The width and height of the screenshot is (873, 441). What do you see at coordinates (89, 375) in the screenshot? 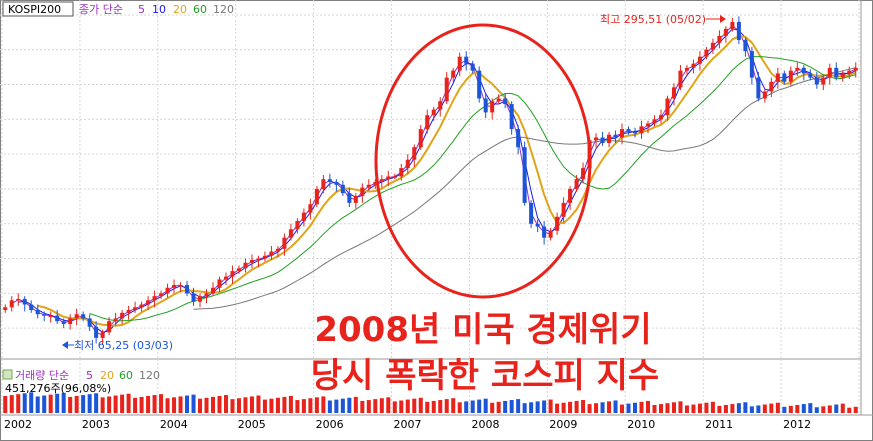
I see `volume-legend-ma5: 5` at bounding box center [89, 375].